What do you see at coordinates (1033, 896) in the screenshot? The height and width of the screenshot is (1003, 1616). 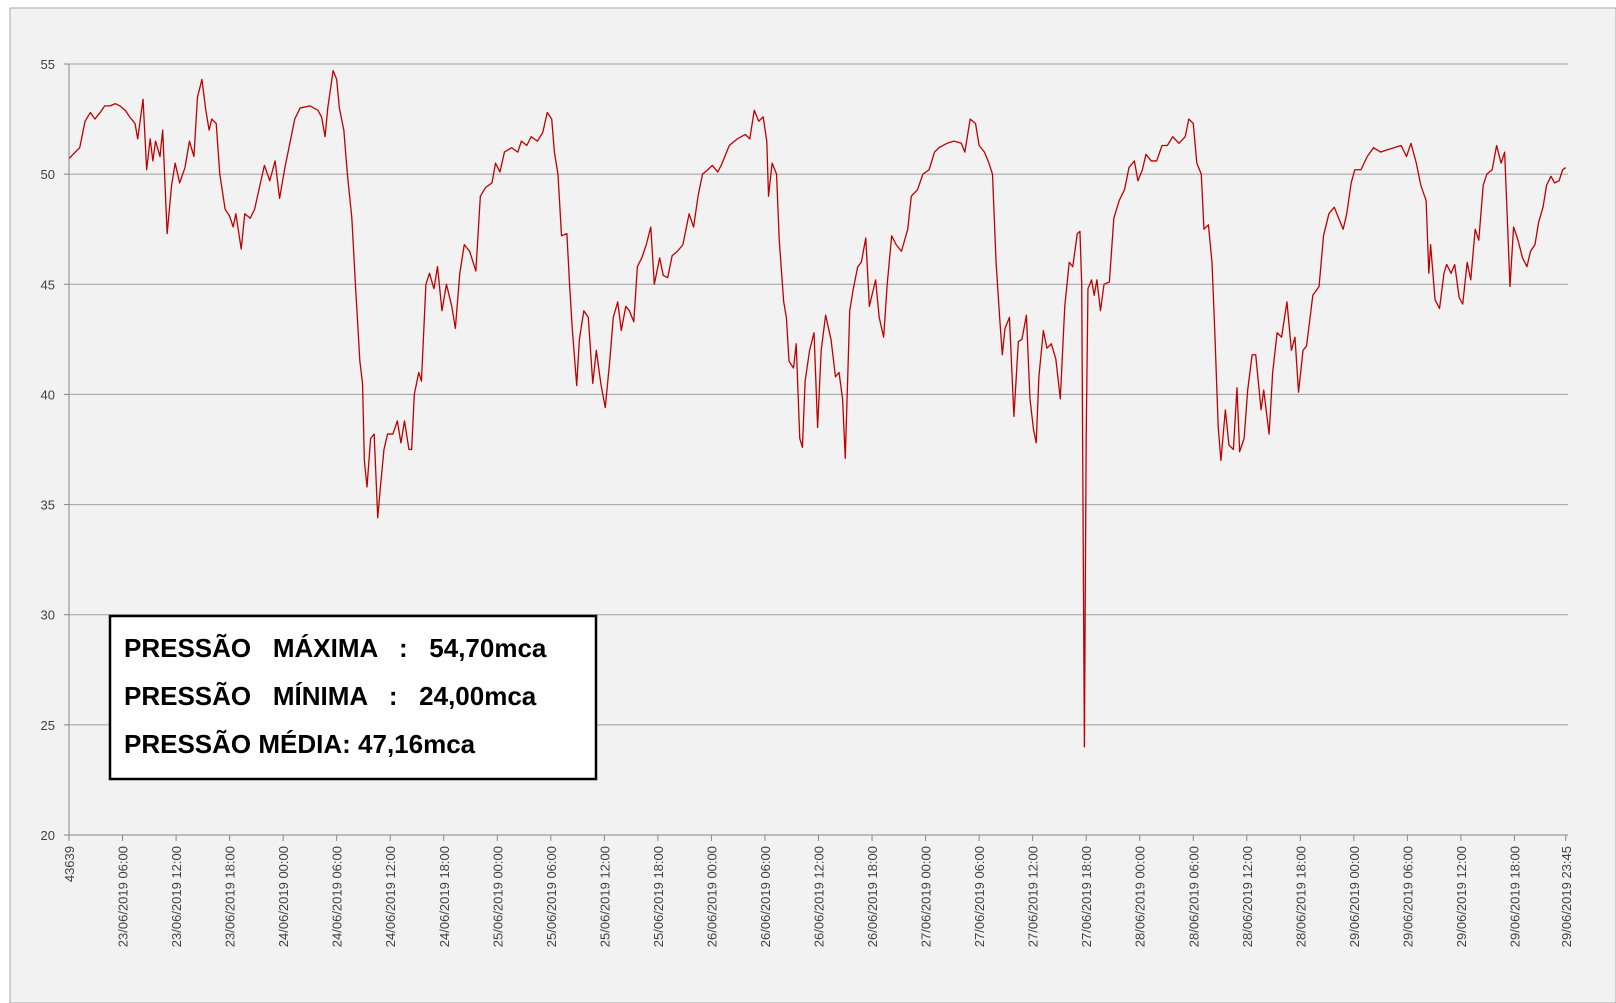 I see `x-tick-label: 27/06/2019 12:00` at bounding box center [1033, 896].